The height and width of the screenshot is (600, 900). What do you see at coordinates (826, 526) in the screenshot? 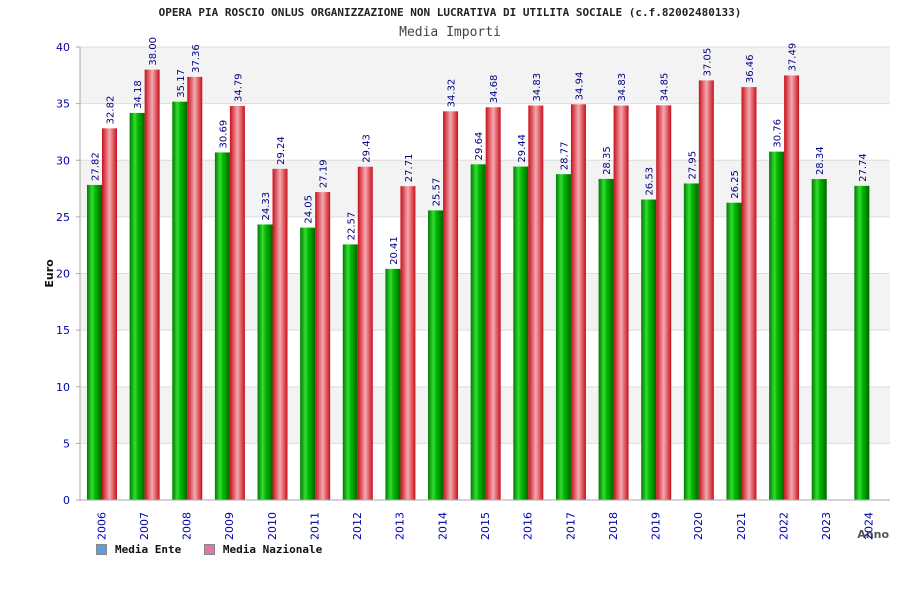
I see `x-tick-label: 2023` at bounding box center [826, 526].